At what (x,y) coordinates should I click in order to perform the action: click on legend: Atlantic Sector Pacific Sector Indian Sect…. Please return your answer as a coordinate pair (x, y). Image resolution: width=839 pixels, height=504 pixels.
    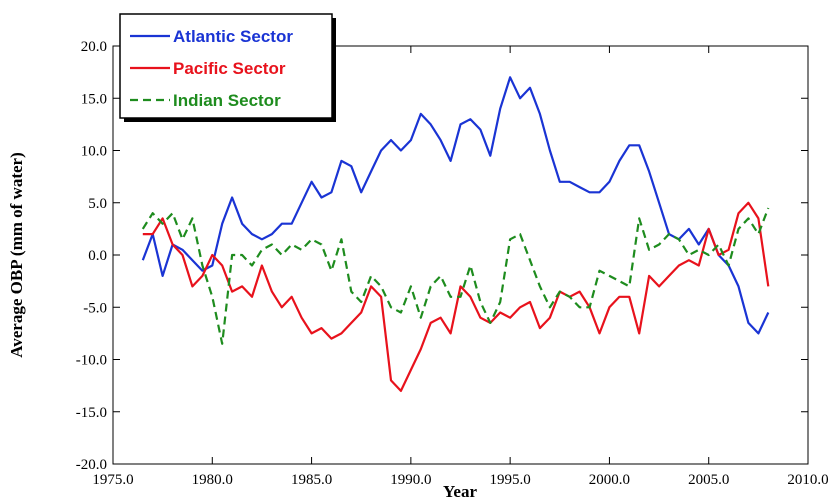
    Looking at the image, I should click on (227, 67).